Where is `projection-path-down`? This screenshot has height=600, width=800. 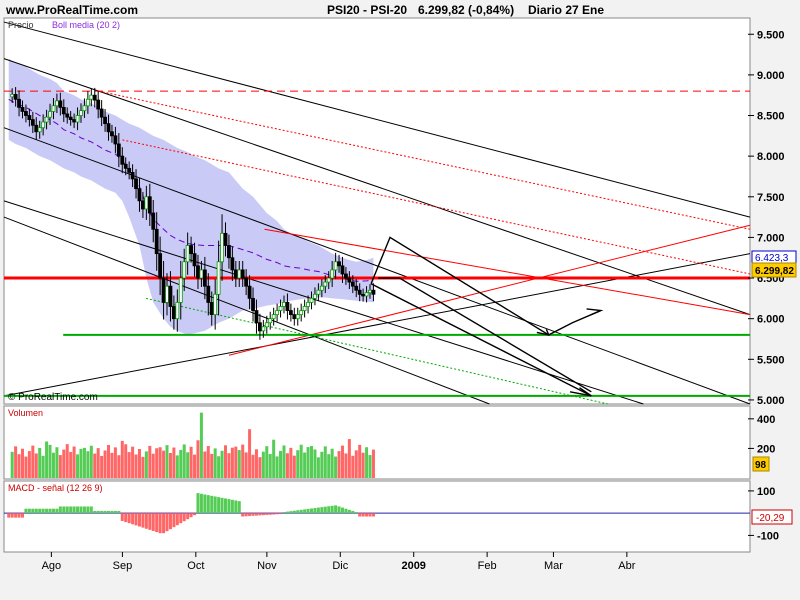 projection-path-down is located at coordinates (485, 335).